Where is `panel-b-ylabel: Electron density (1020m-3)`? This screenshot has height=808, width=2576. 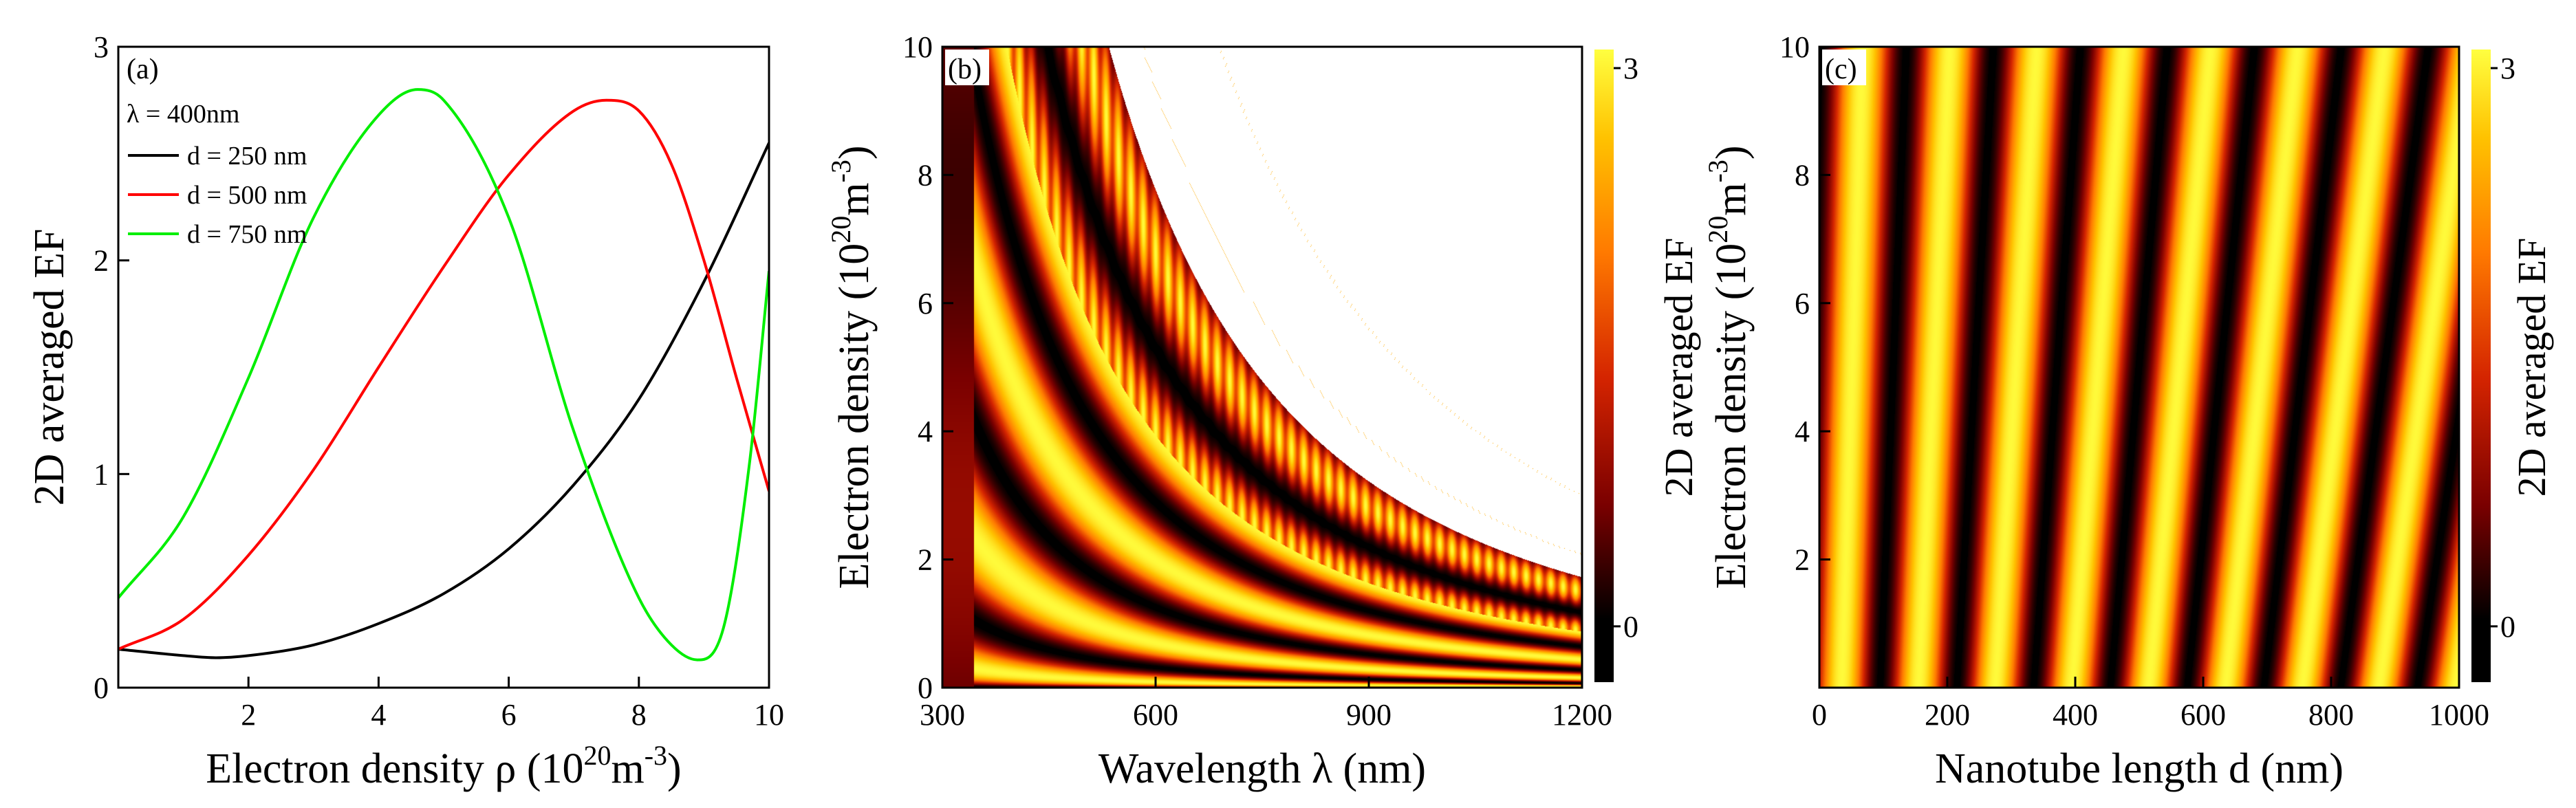 panel-b-ylabel: Electron density (1020m-3) is located at coordinates (851, 368).